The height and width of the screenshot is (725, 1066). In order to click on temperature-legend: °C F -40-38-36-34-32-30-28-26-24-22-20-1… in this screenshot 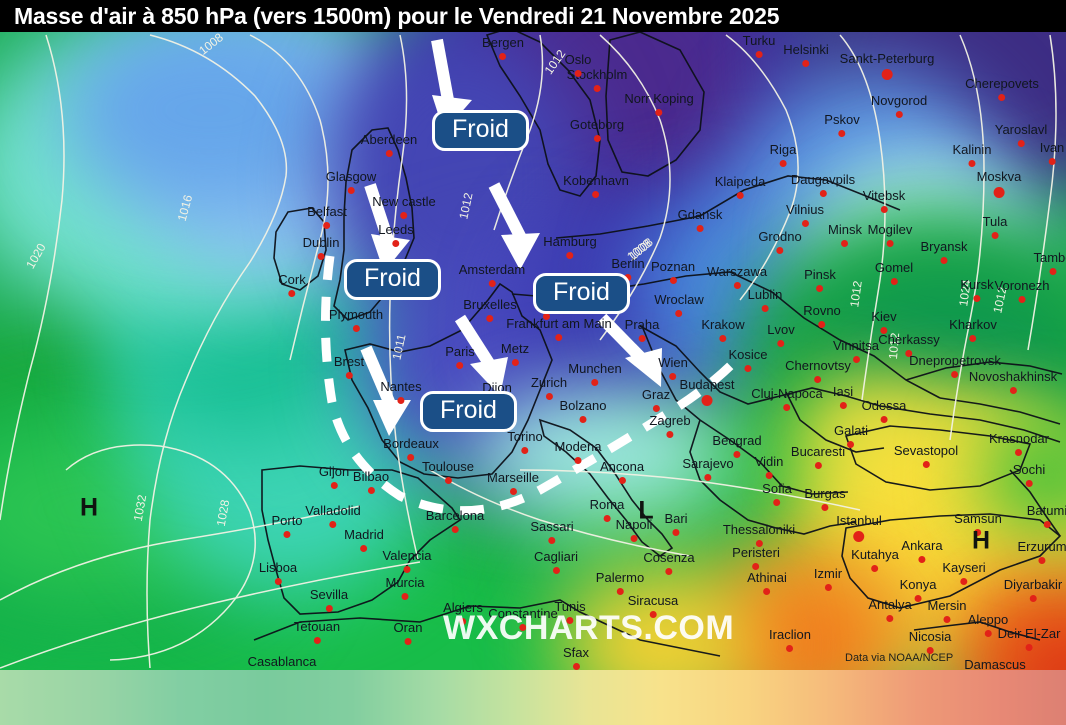, I will do `click(533, 697)`.